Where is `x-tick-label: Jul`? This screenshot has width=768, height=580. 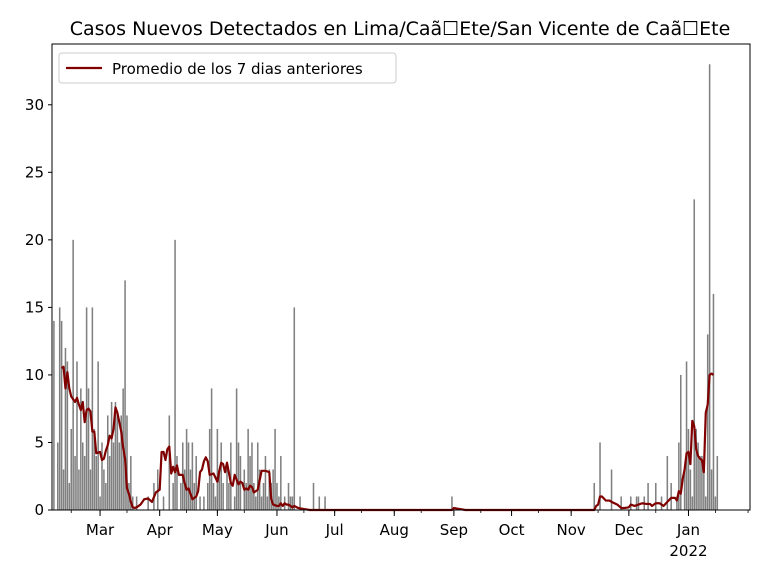
x-tick-label: Jul is located at coordinates (334, 530).